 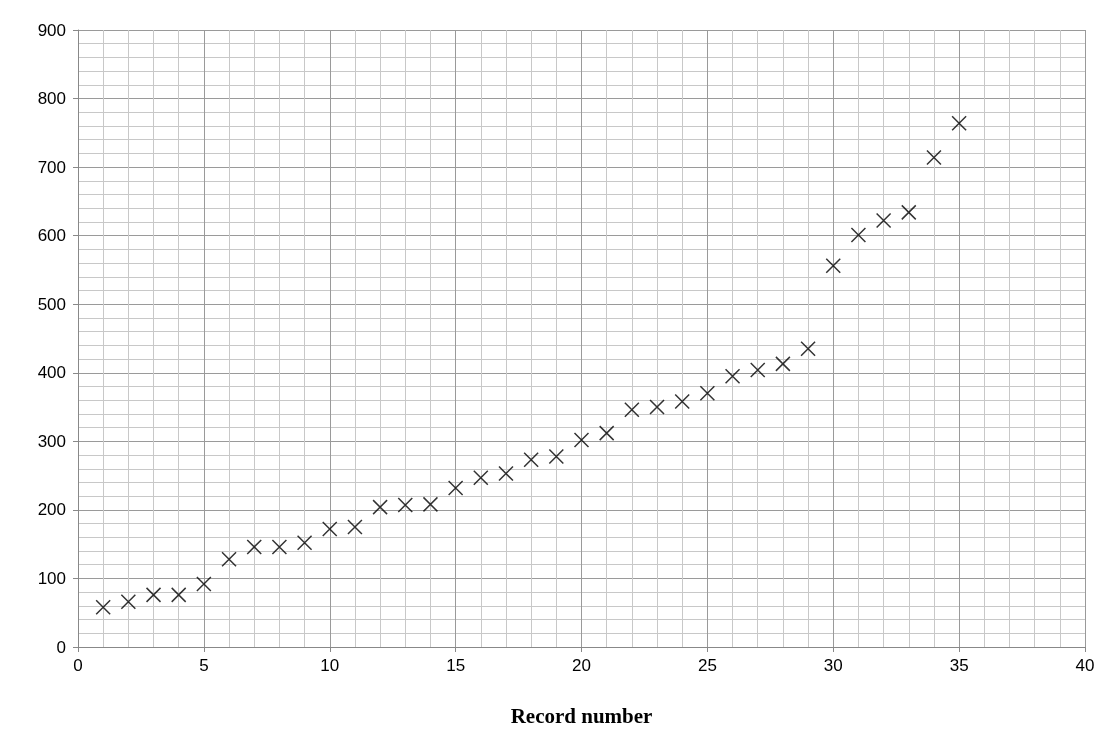 What do you see at coordinates (51, 30) in the screenshot?
I see `y-tick-label: 900` at bounding box center [51, 30].